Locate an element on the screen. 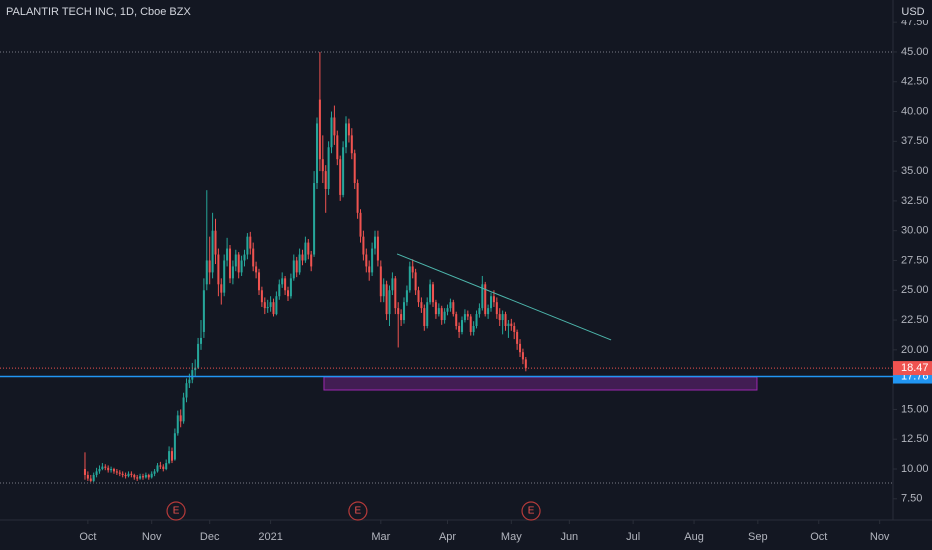 This screenshot has width=932, height=550. y-tick-label: 10.00 is located at coordinates (915, 469).